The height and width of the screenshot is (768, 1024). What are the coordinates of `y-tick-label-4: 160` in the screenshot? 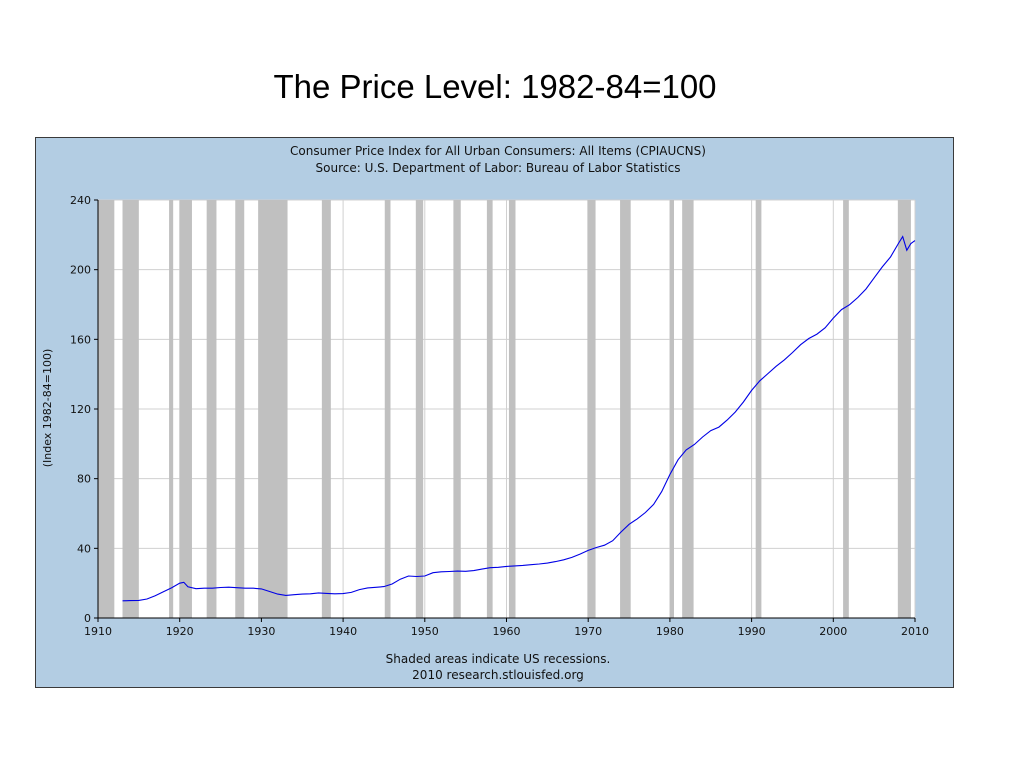 It's located at (80, 339).